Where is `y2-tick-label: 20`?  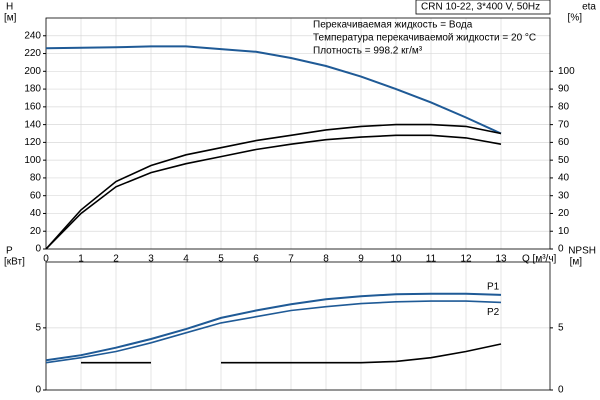
y2-tick-label: 20 is located at coordinates (564, 213).